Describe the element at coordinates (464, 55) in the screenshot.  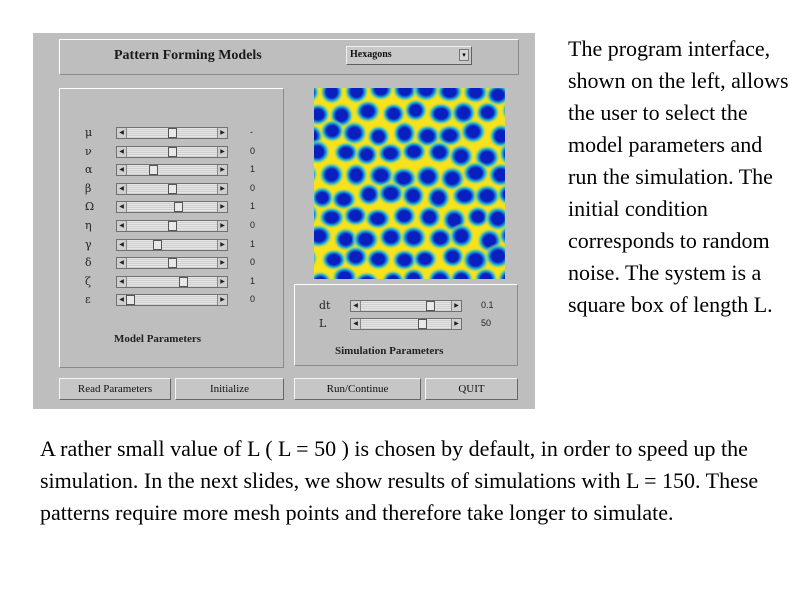
I see `dropdown-arrow-icon: ▾` at that location.